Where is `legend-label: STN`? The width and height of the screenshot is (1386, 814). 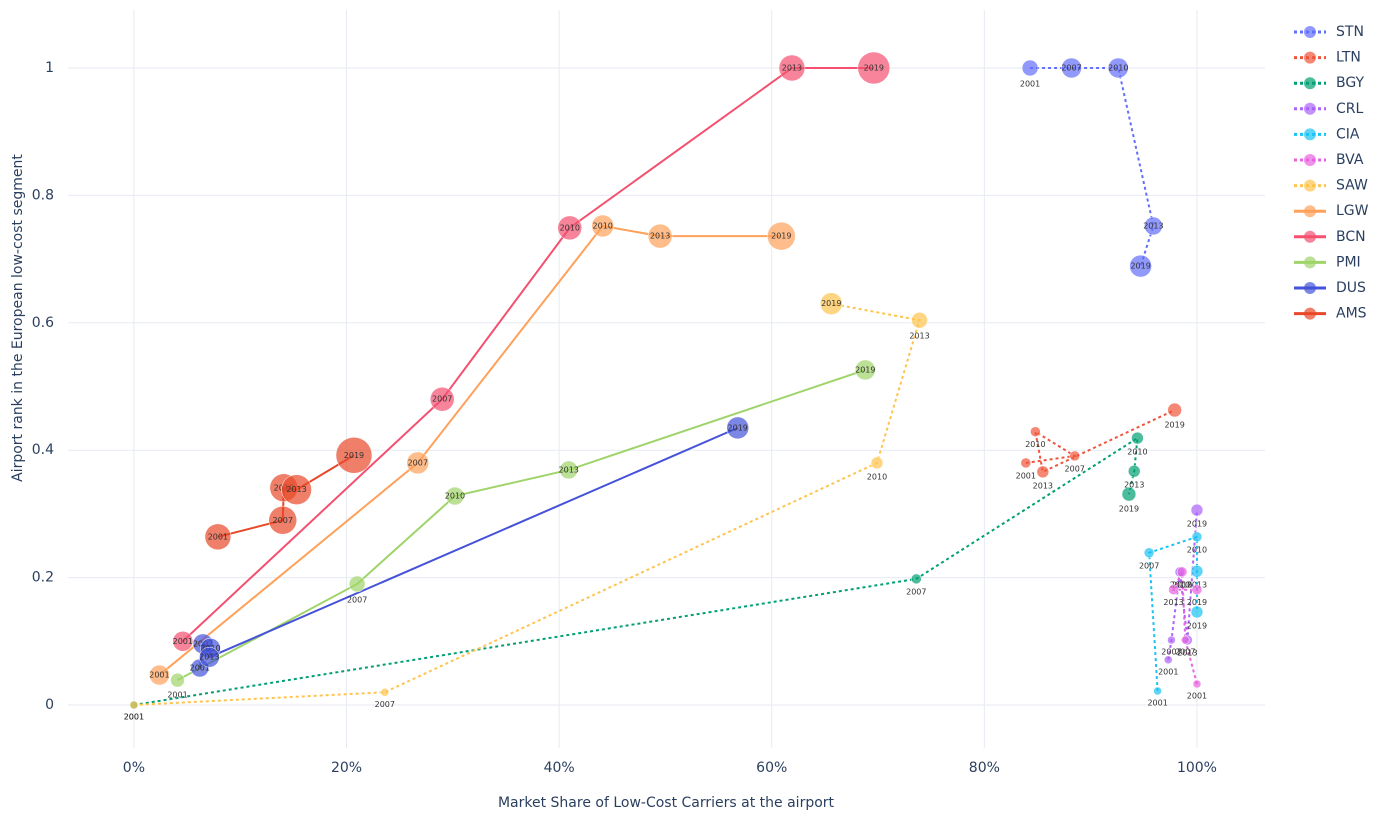
legend-label: STN is located at coordinates (1350, 32).